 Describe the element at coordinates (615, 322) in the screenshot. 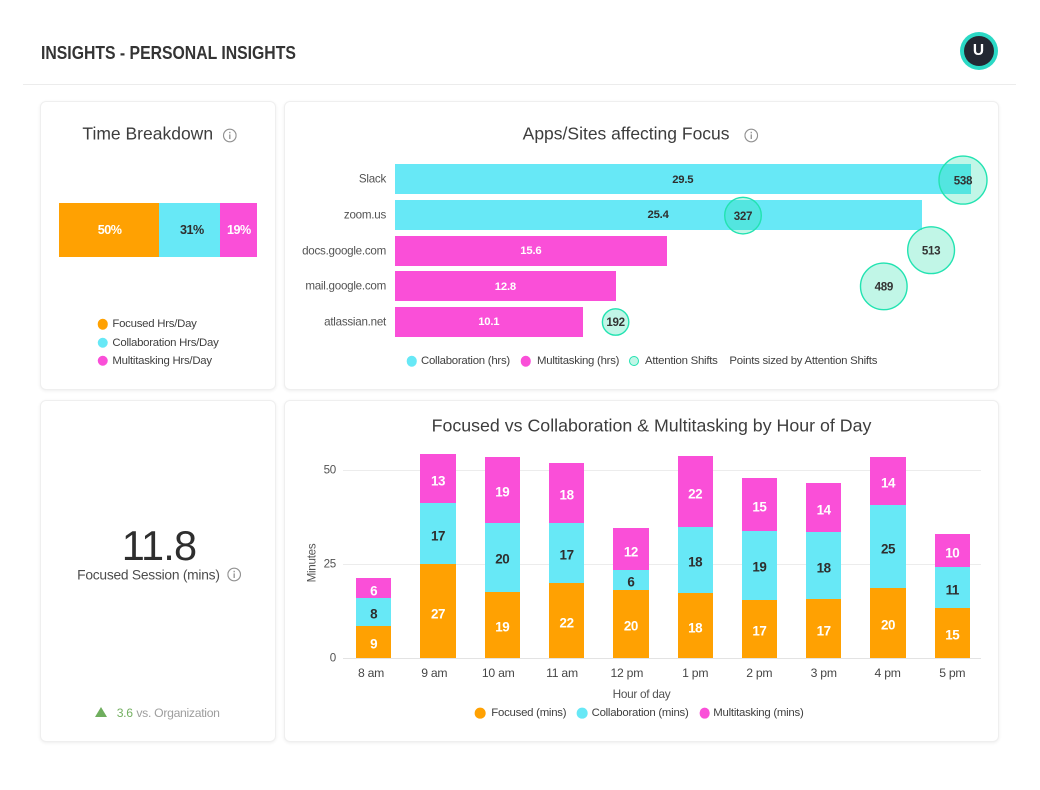

I see `svg-text: 192` at that location.